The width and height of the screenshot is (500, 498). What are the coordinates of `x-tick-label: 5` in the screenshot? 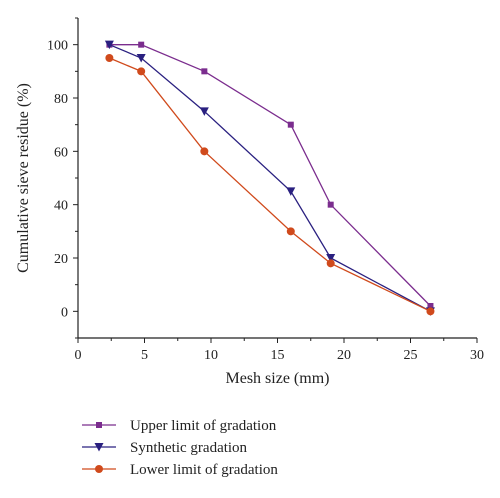 It's located at (144, 355).